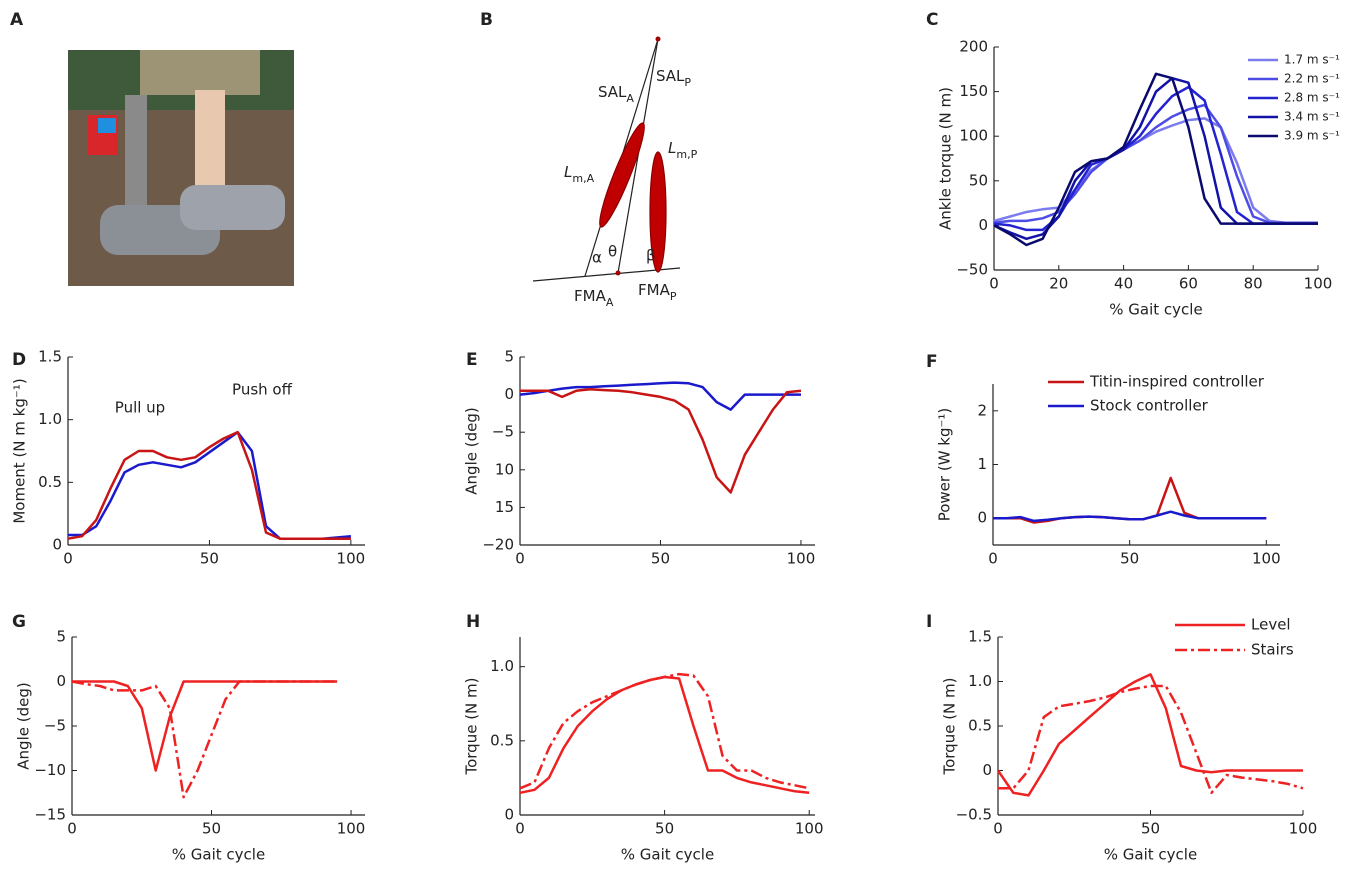 The height and width of the screenshot is (879, 1354). Describe the element at coordinates (974, 815) in the screenshot. I see `y-tick-label: −0.5` at that location.